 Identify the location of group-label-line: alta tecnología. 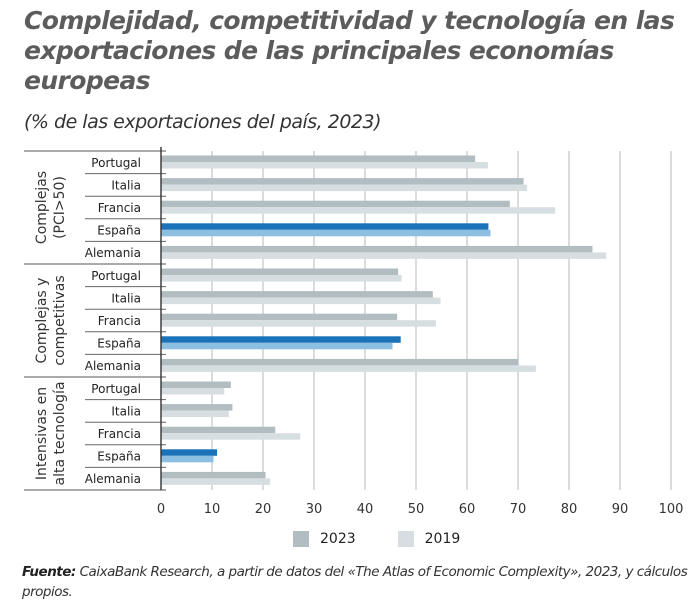
(60, 433).